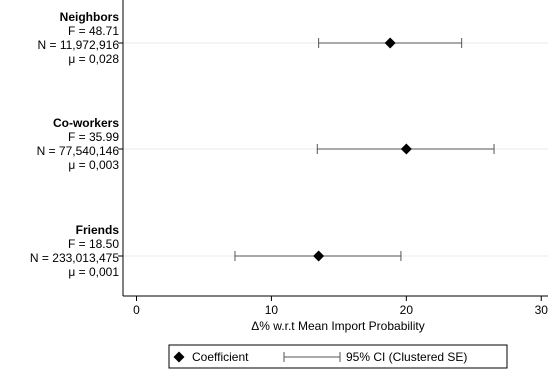 The image size is (548, 375). I want to click on group-stat: N = 77,540,146, so click(78, 151).